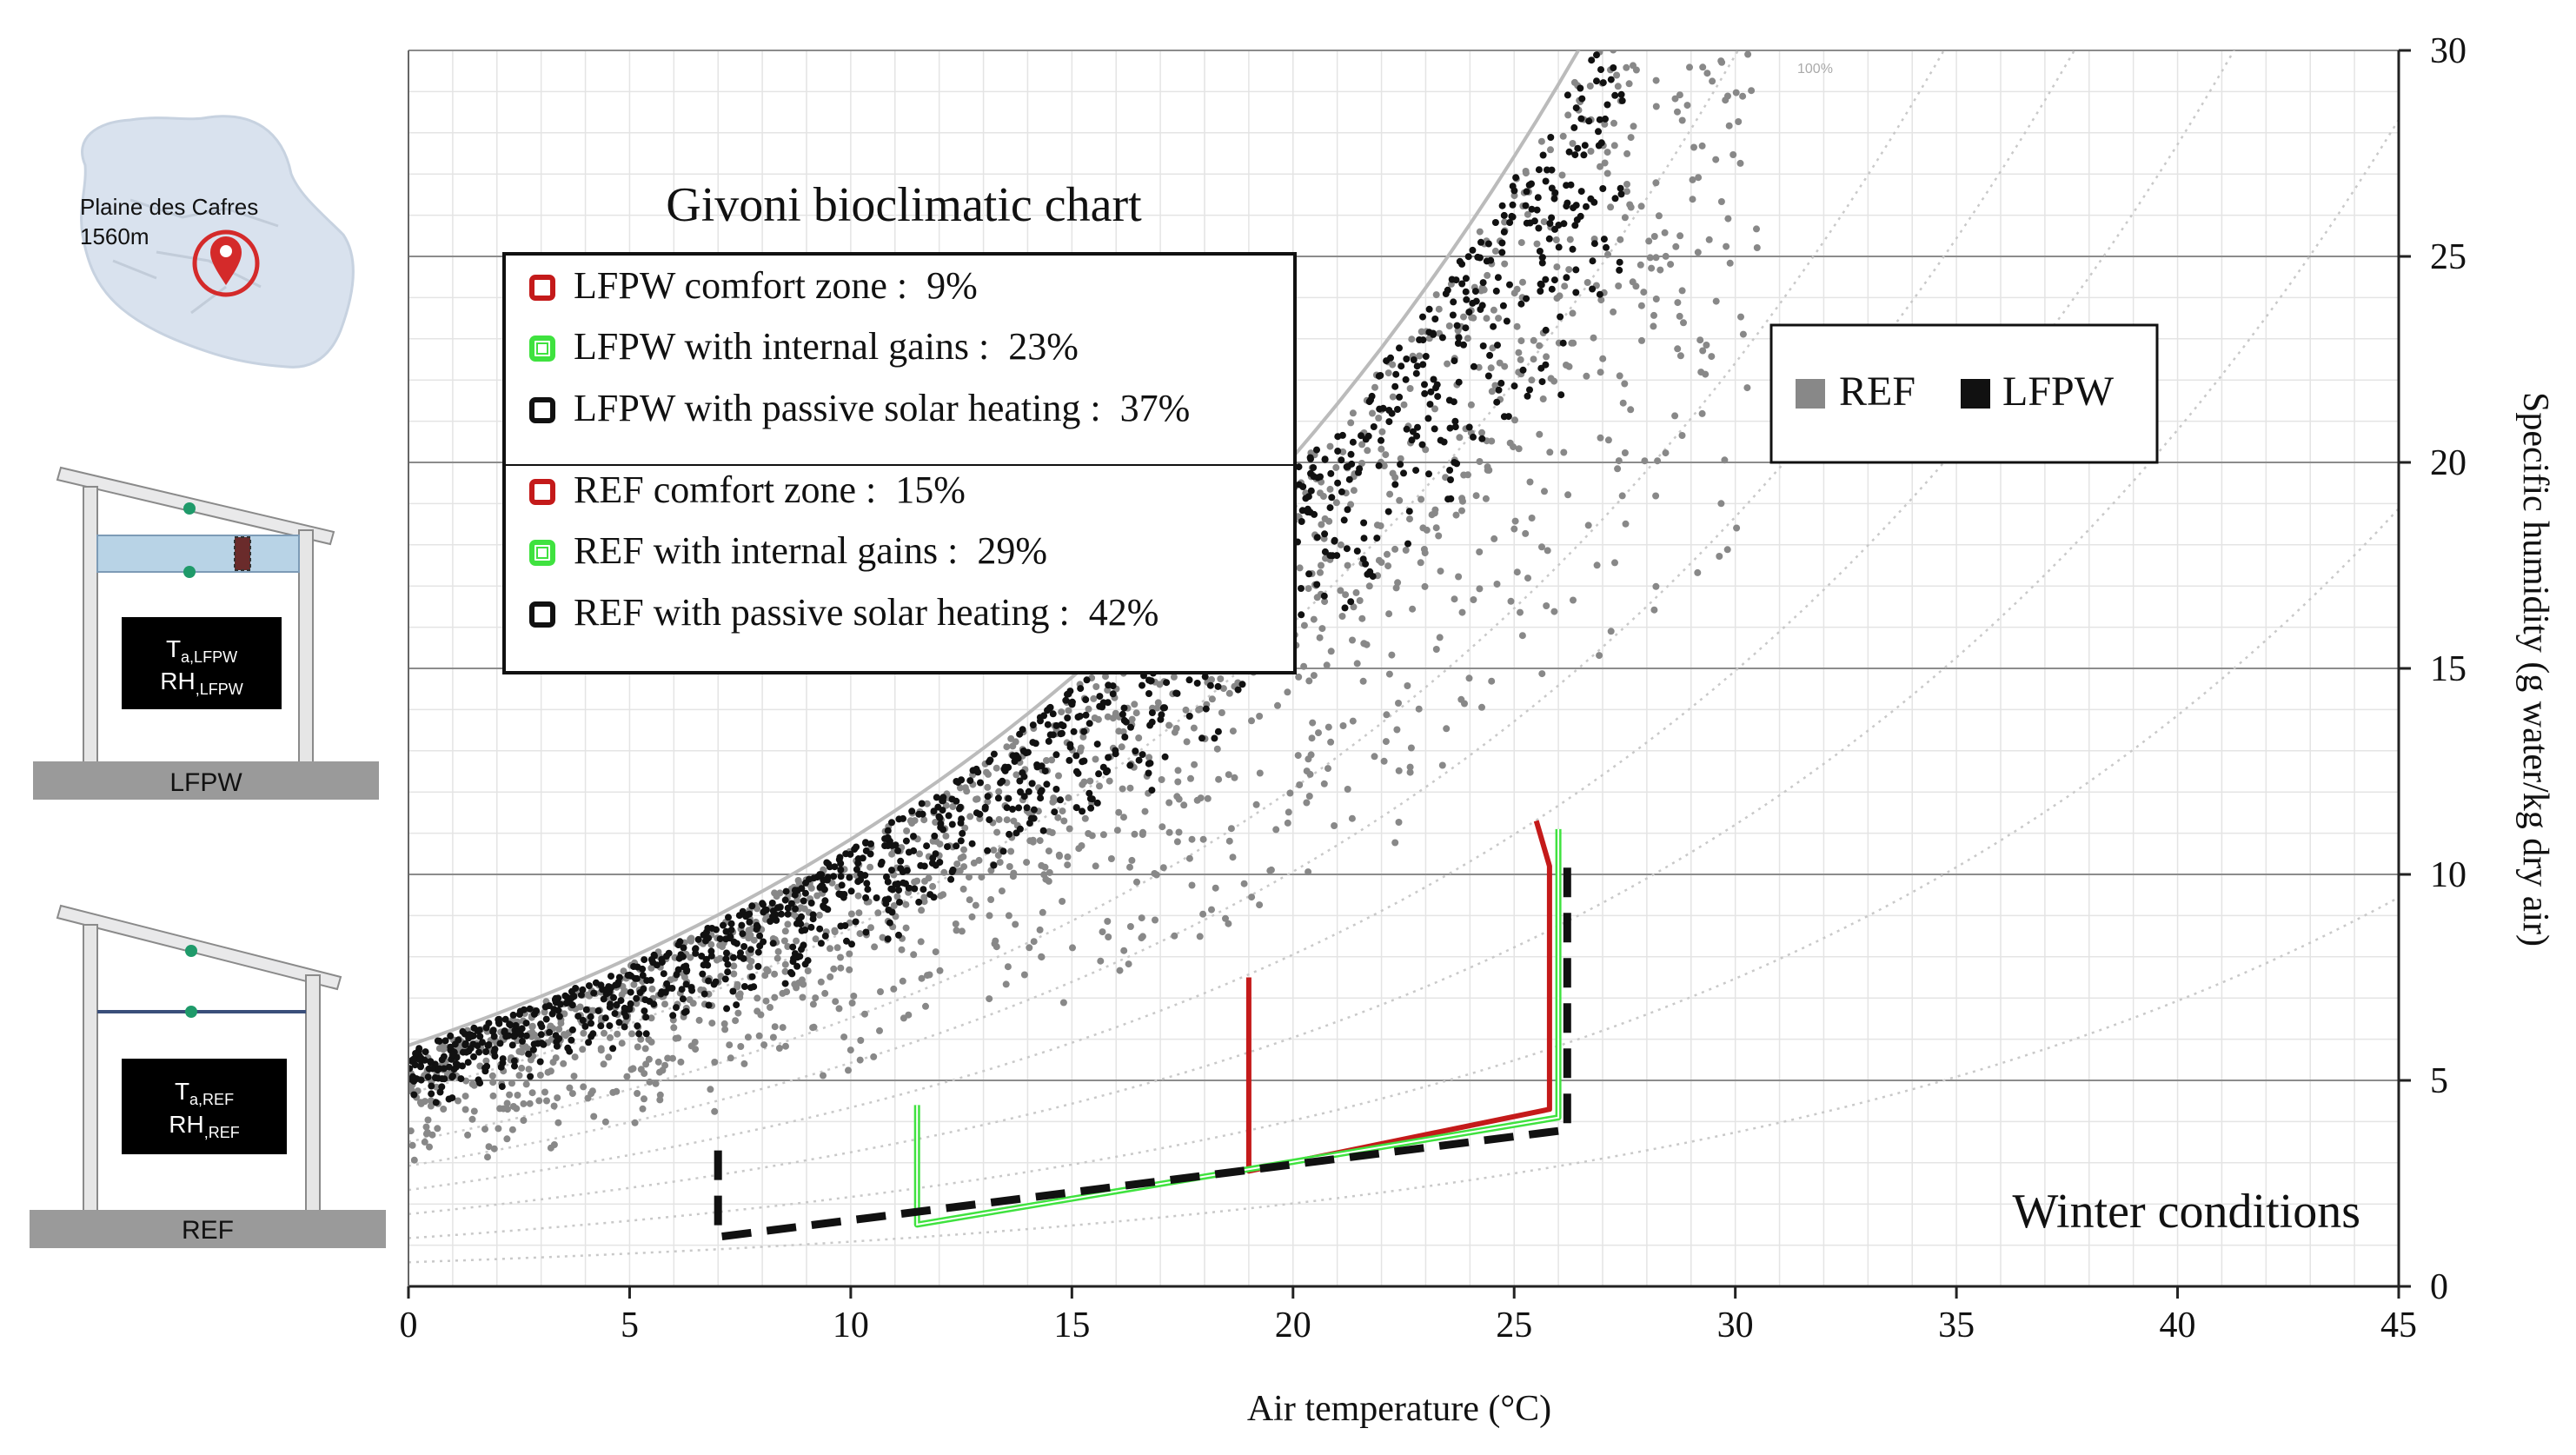 This screenshot has width=2576, height=1455. Describe the element at coordinates (206, 633) in the screenshot. I see `building-lfpw-diagram: Ta,LFPW RH,LFPW LFPW` at that location.